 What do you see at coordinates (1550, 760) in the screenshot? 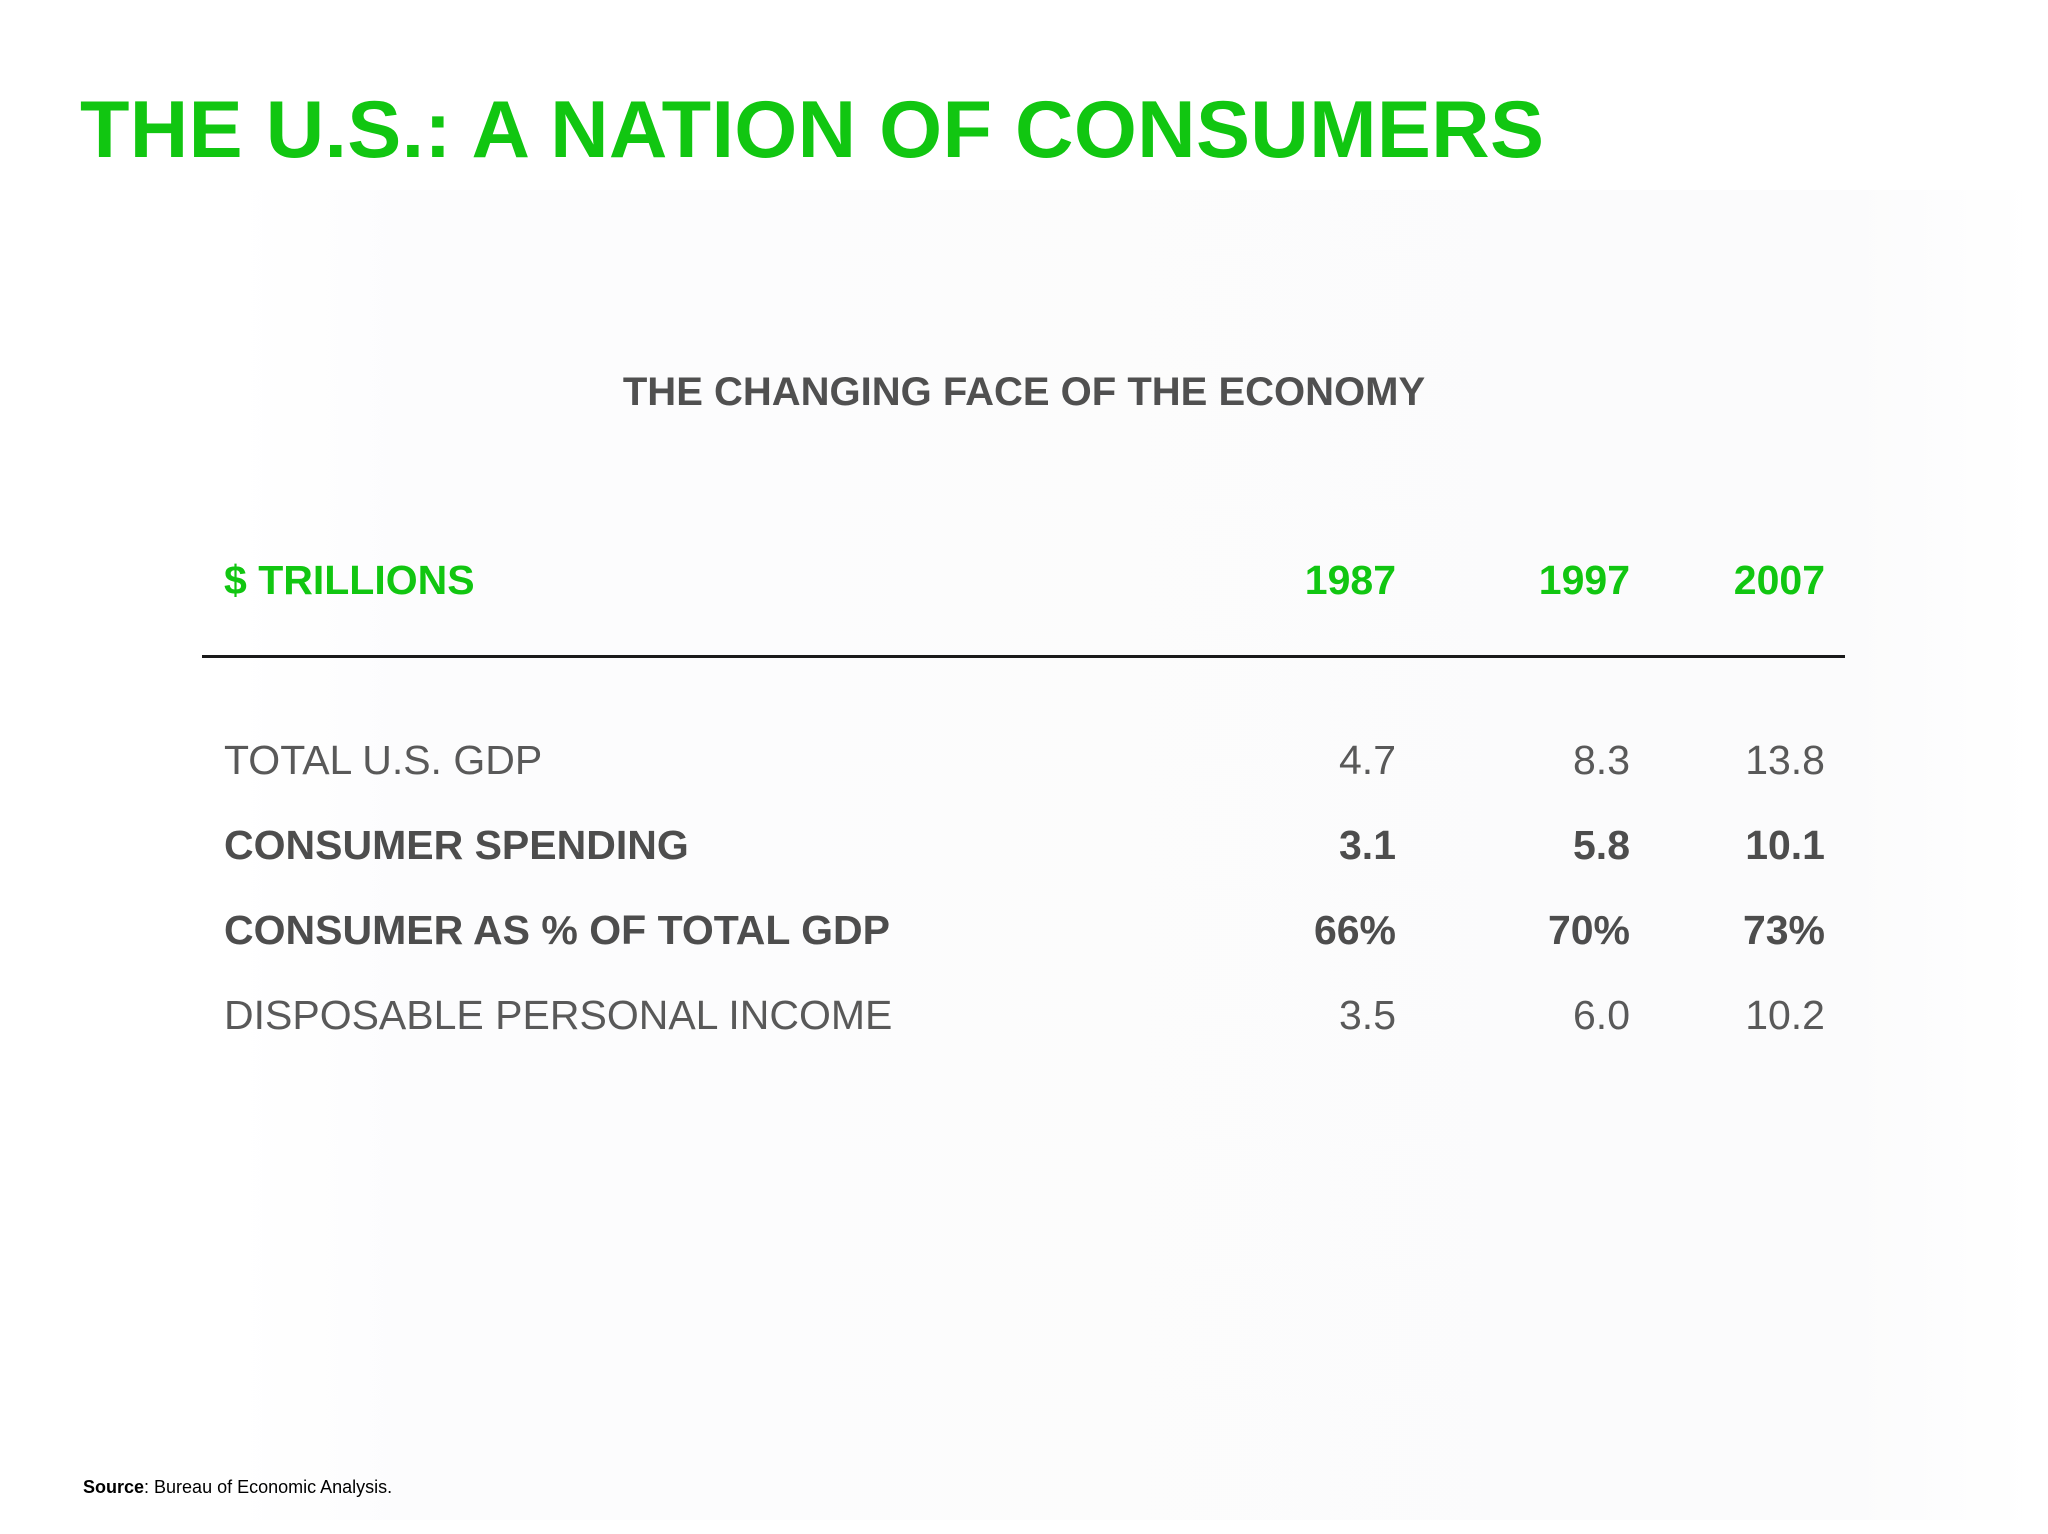
I see `table-cell: 8.3` at bounding box center [1550, 760].